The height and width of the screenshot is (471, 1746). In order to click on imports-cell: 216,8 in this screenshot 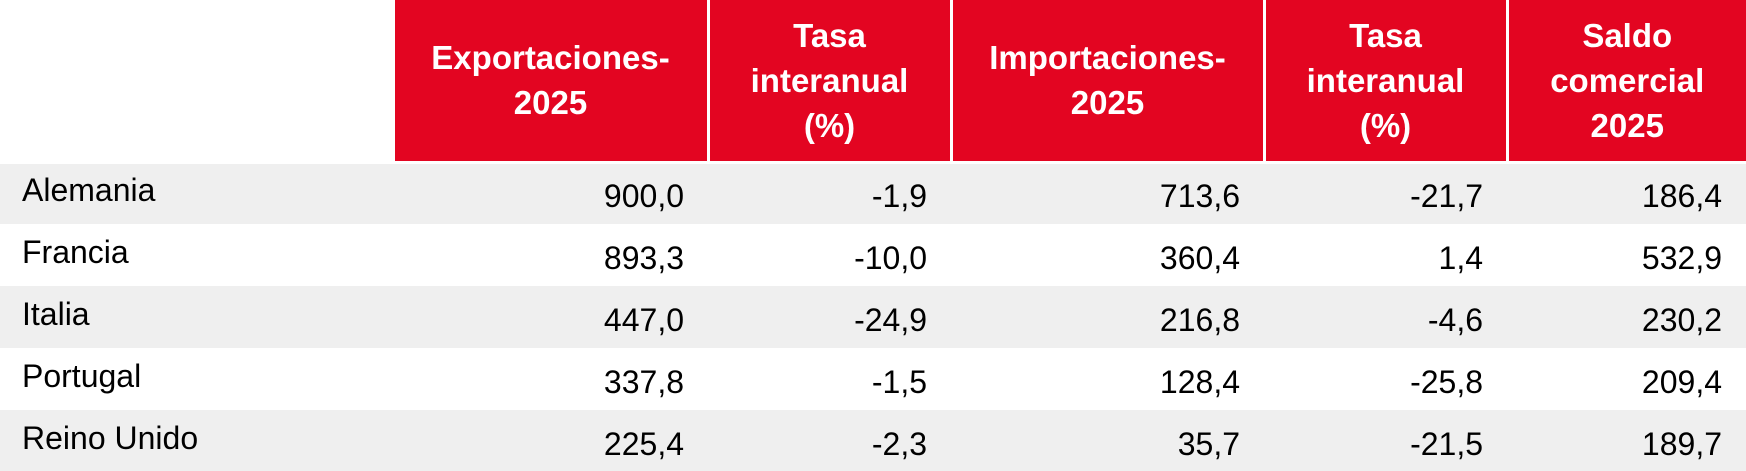, I will do `click(1107, 317)`.